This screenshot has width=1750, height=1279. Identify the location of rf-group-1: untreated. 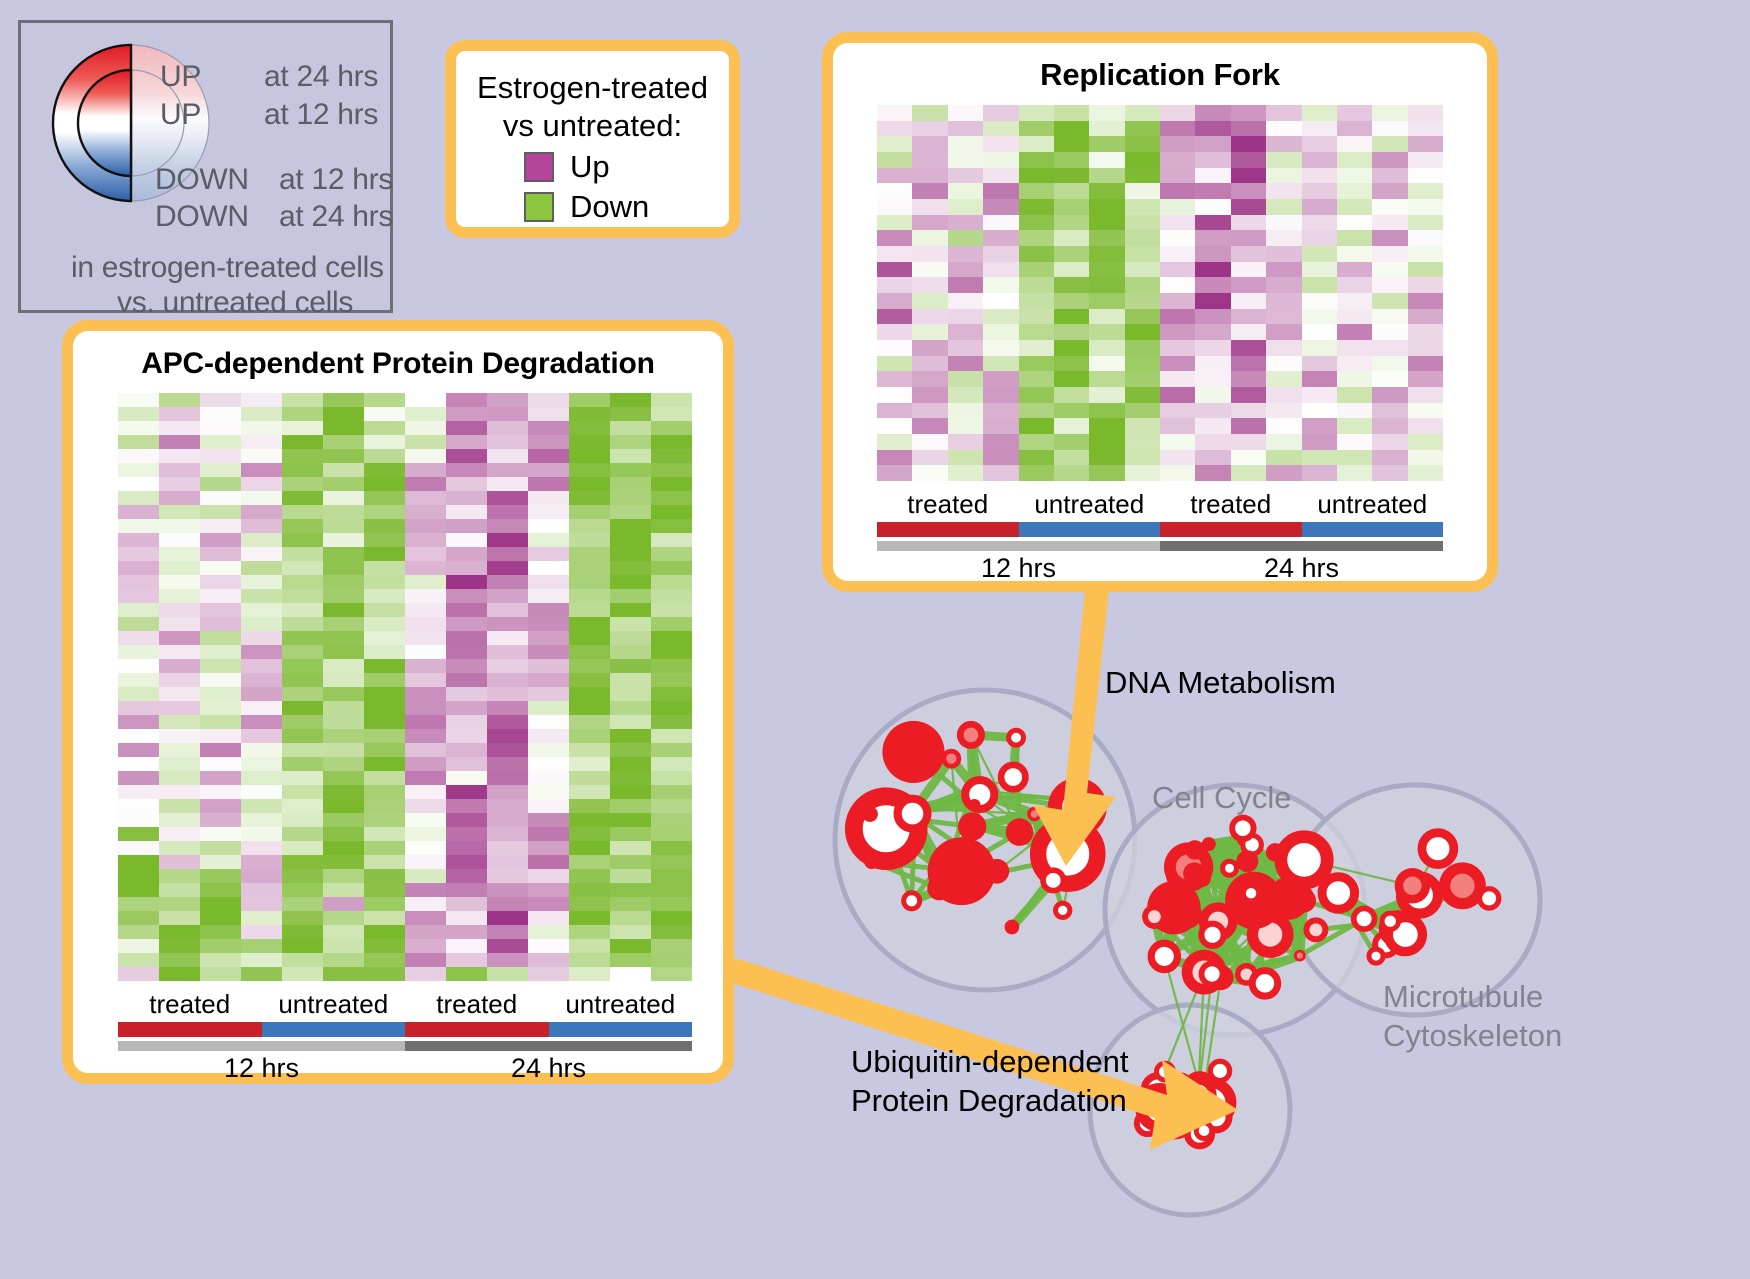
(1089, 504).